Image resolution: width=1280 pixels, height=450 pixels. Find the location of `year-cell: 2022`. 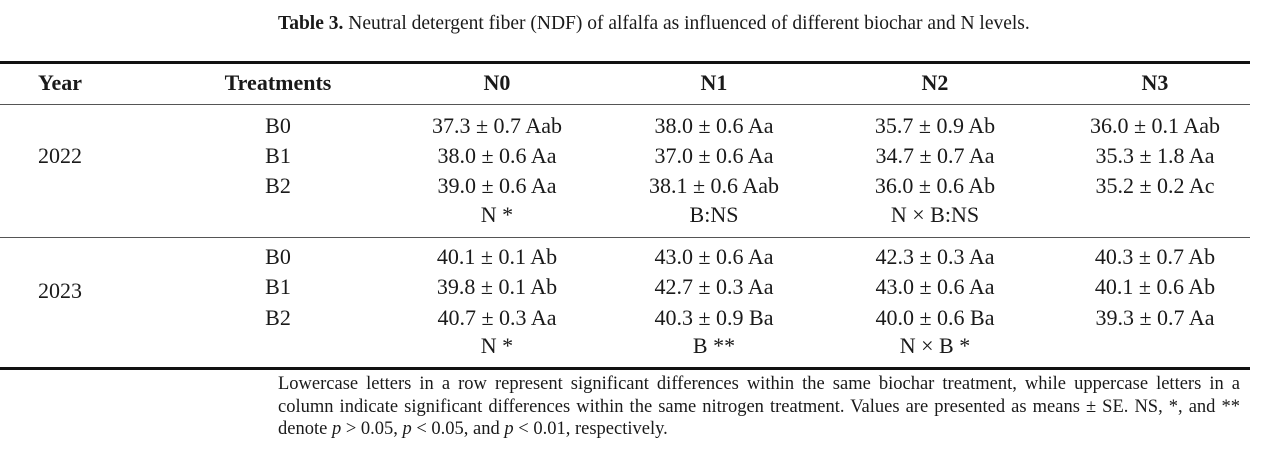

year-cell: 2022 is located at coordinates (625, 156).